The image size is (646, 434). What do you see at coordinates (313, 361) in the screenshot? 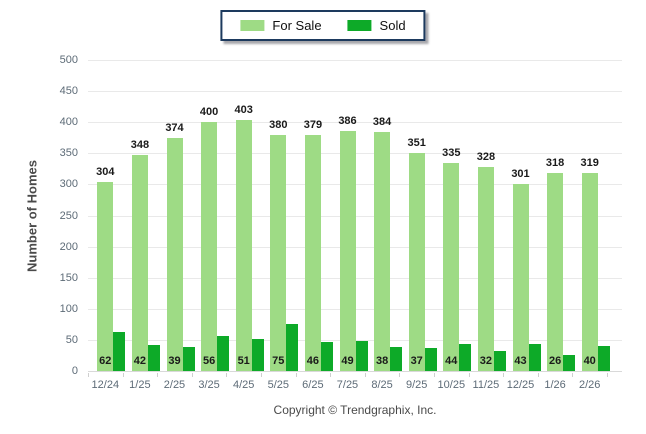
I see `sold-value-label: 46` at bounding box center [313, 361].